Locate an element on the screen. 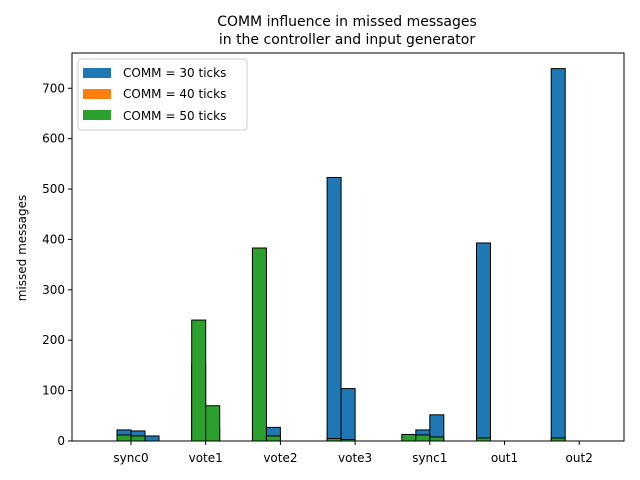 This screenshot has width=640, height=480. y-tick-label-0: 0 is located at coordinates (61, 441).